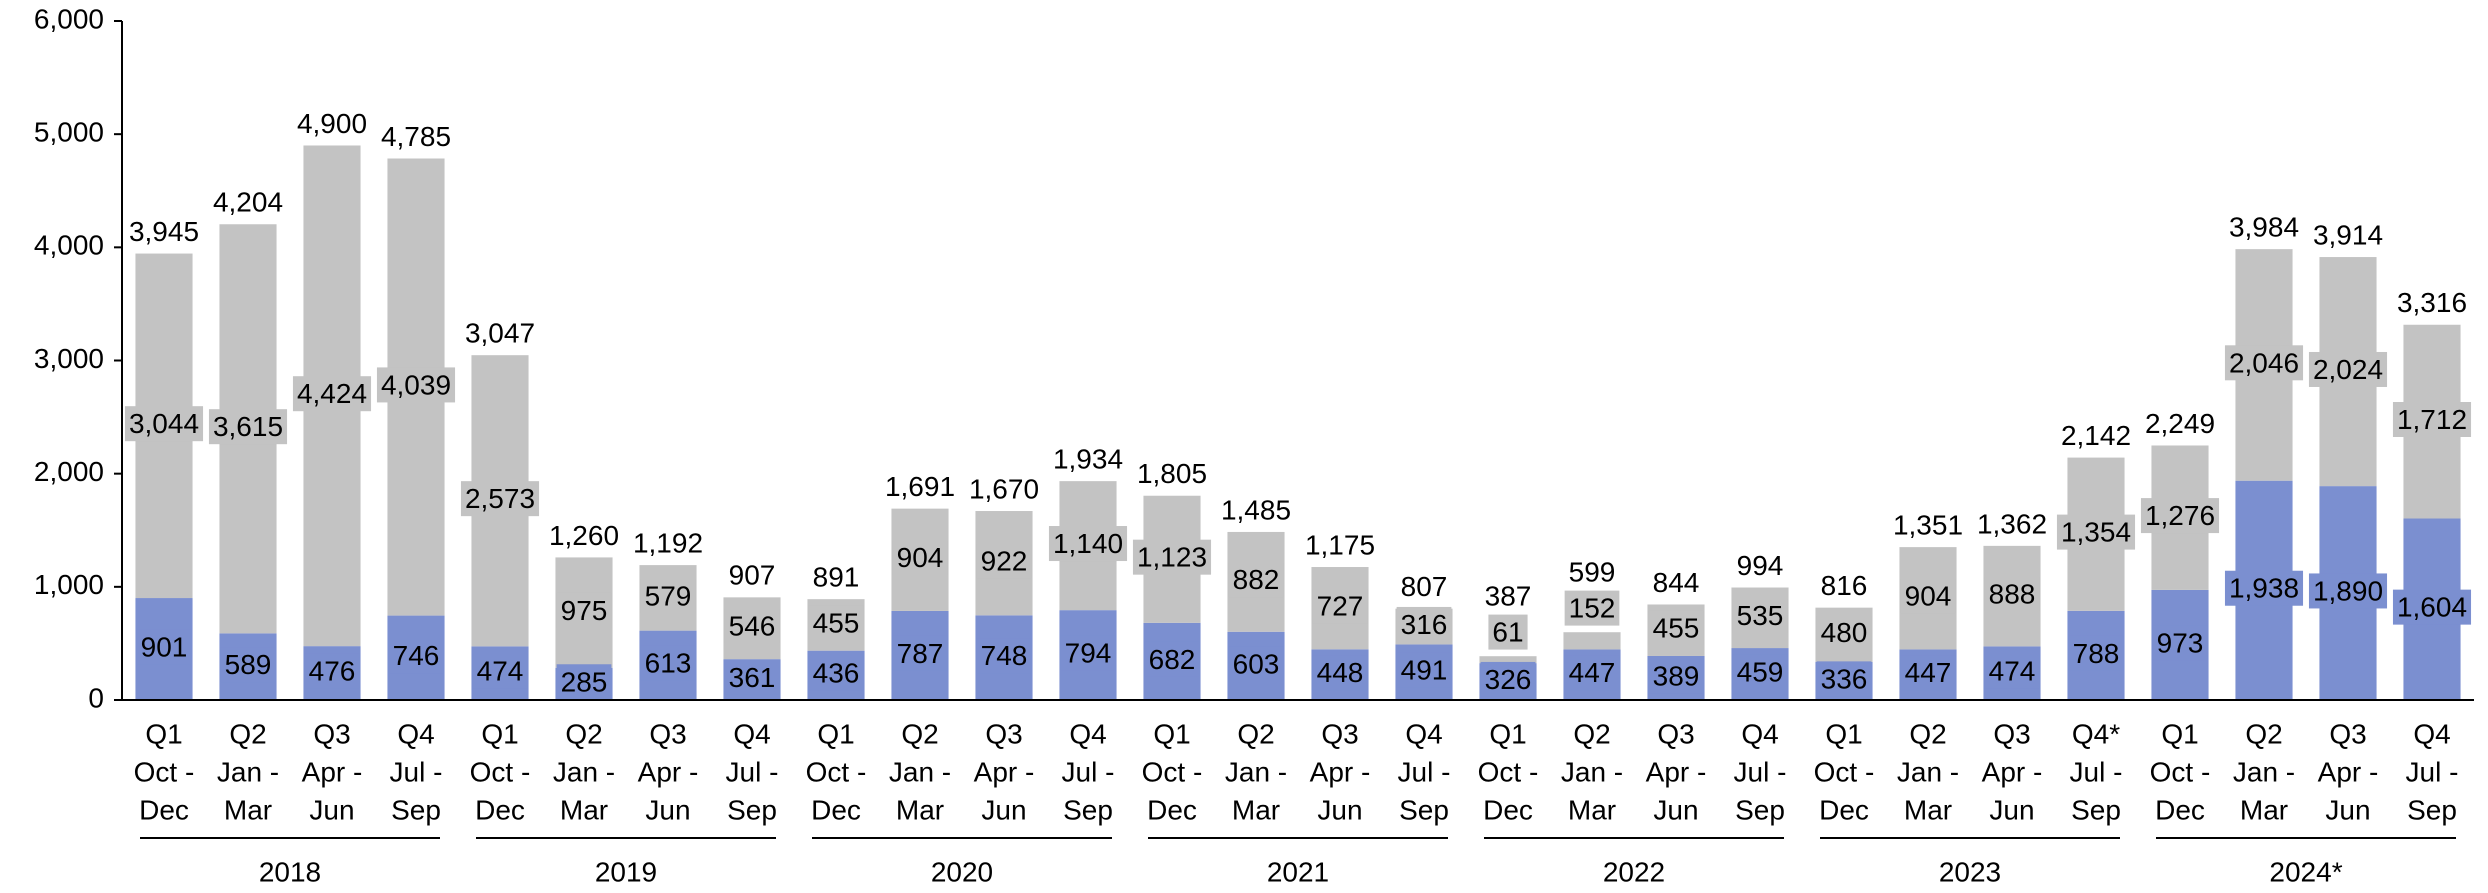 Image resolution: width=2488 pixels, height=893 pixels. What do you see at coordinates (2096, 435) in the screenshot?
I see `total-label: 2,142` at bounding box center [2096, 435].